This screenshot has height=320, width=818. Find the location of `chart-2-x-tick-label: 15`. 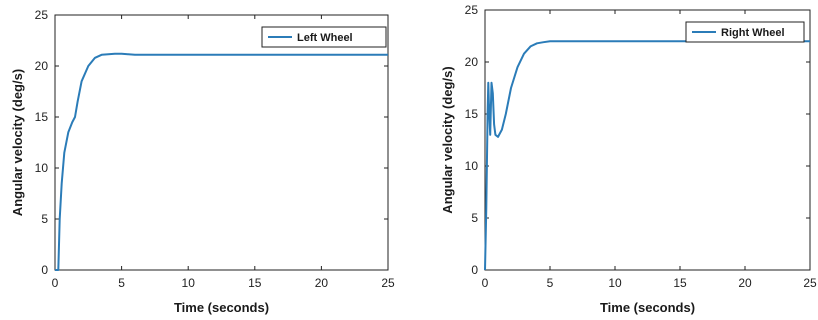

chart-2-x-tick-label: 15 is located at coordinates (680, 283).